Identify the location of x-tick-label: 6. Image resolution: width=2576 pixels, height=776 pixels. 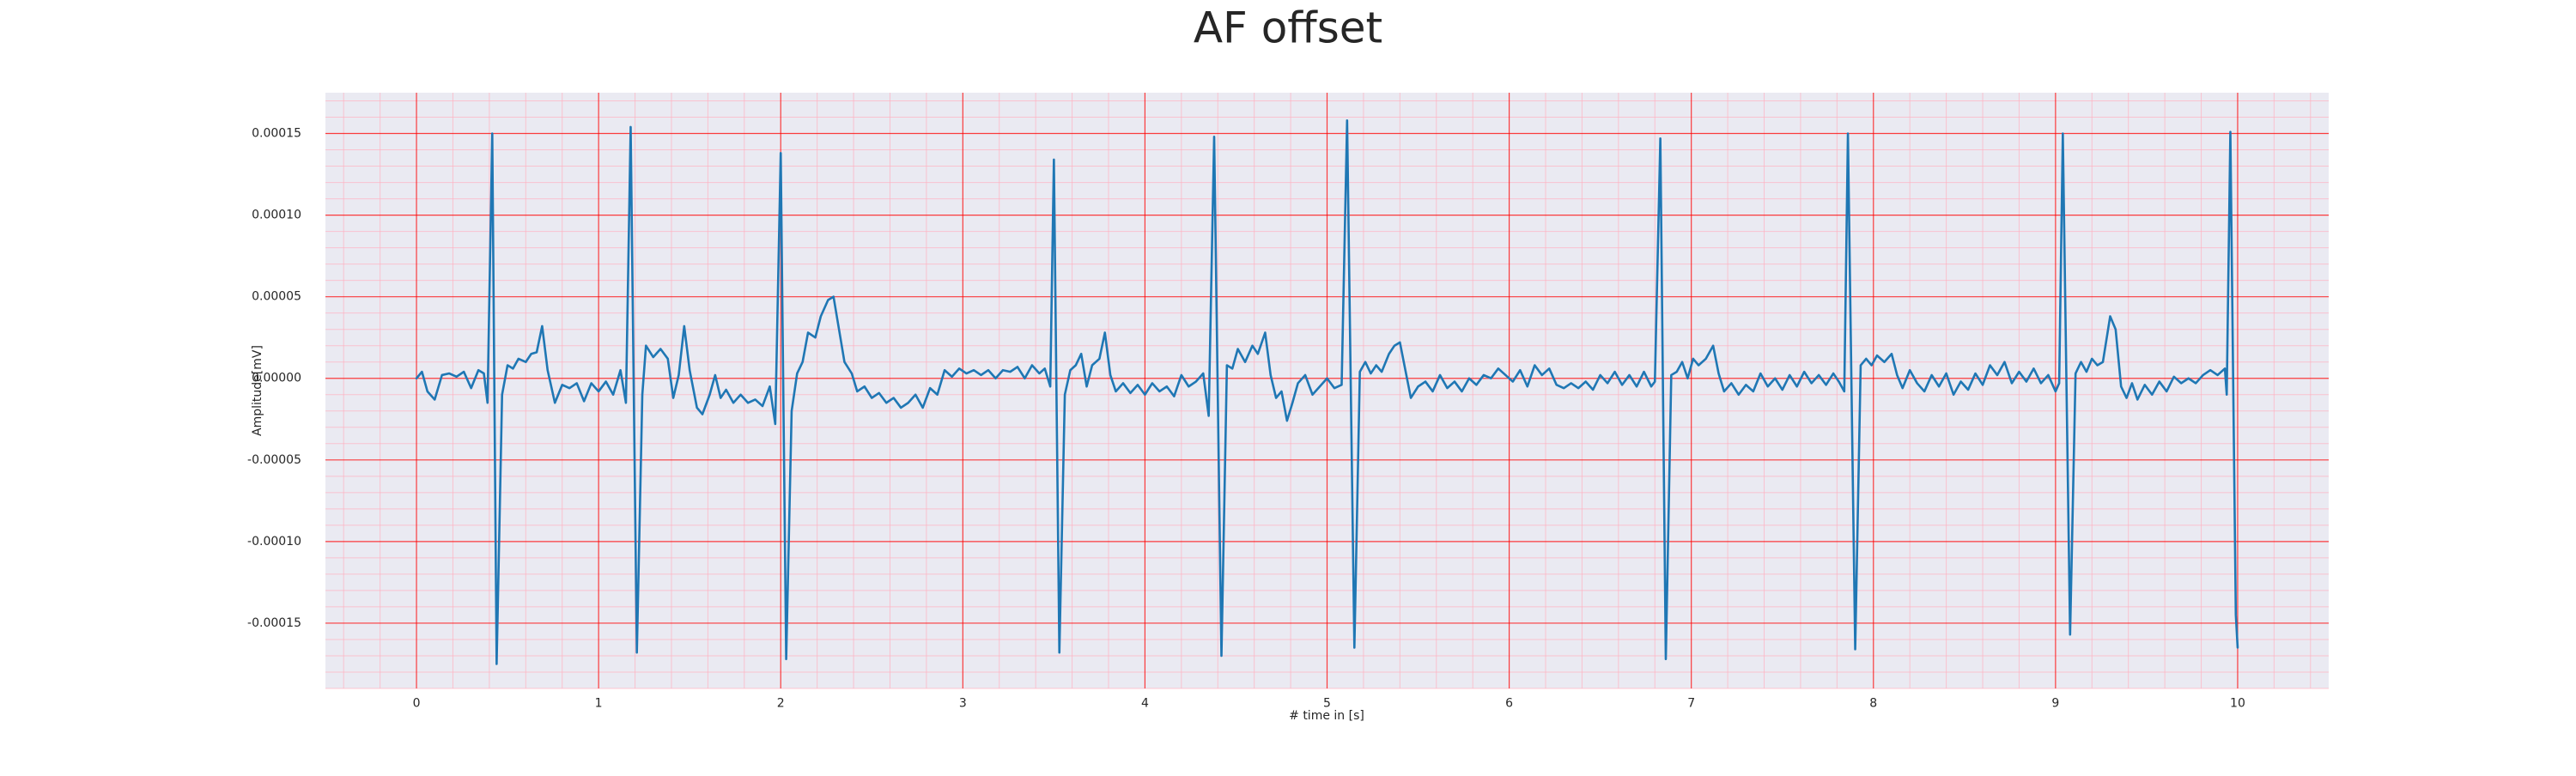
(1509, 704).